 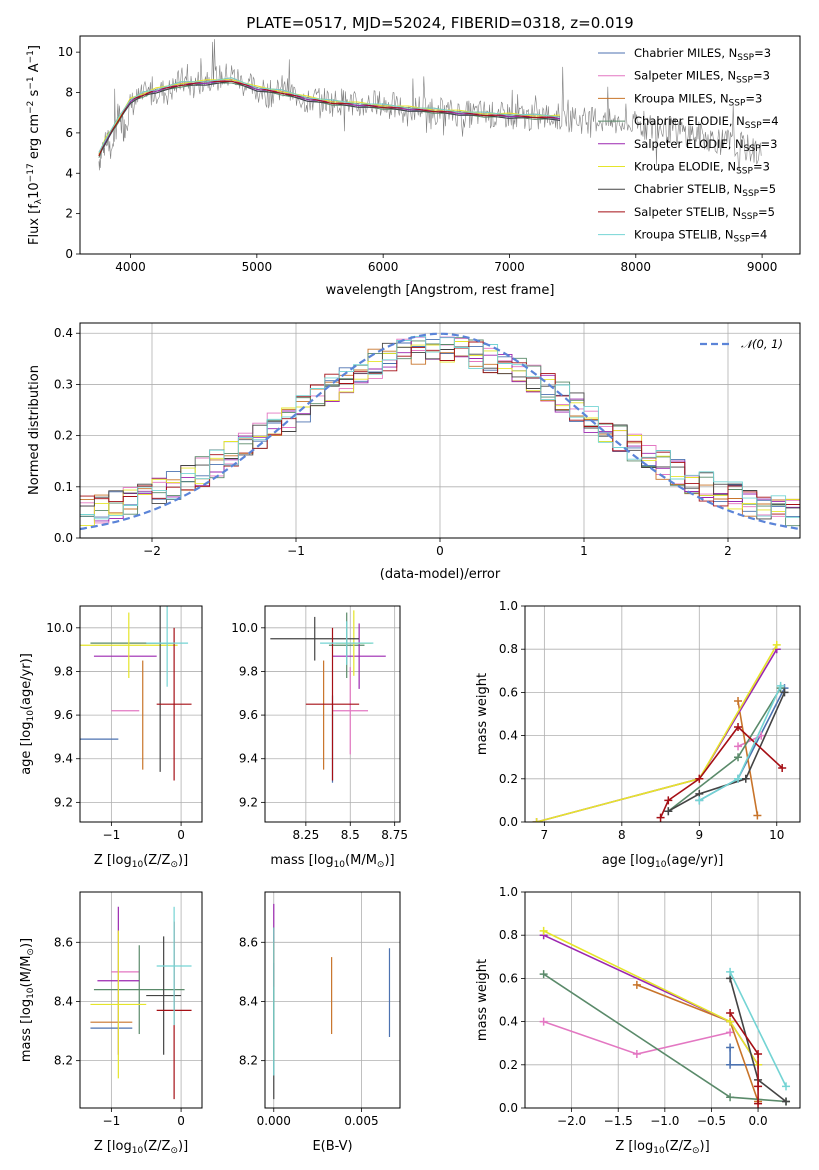 I want to click on label-part: ⊙, so click(x=174, y=865).